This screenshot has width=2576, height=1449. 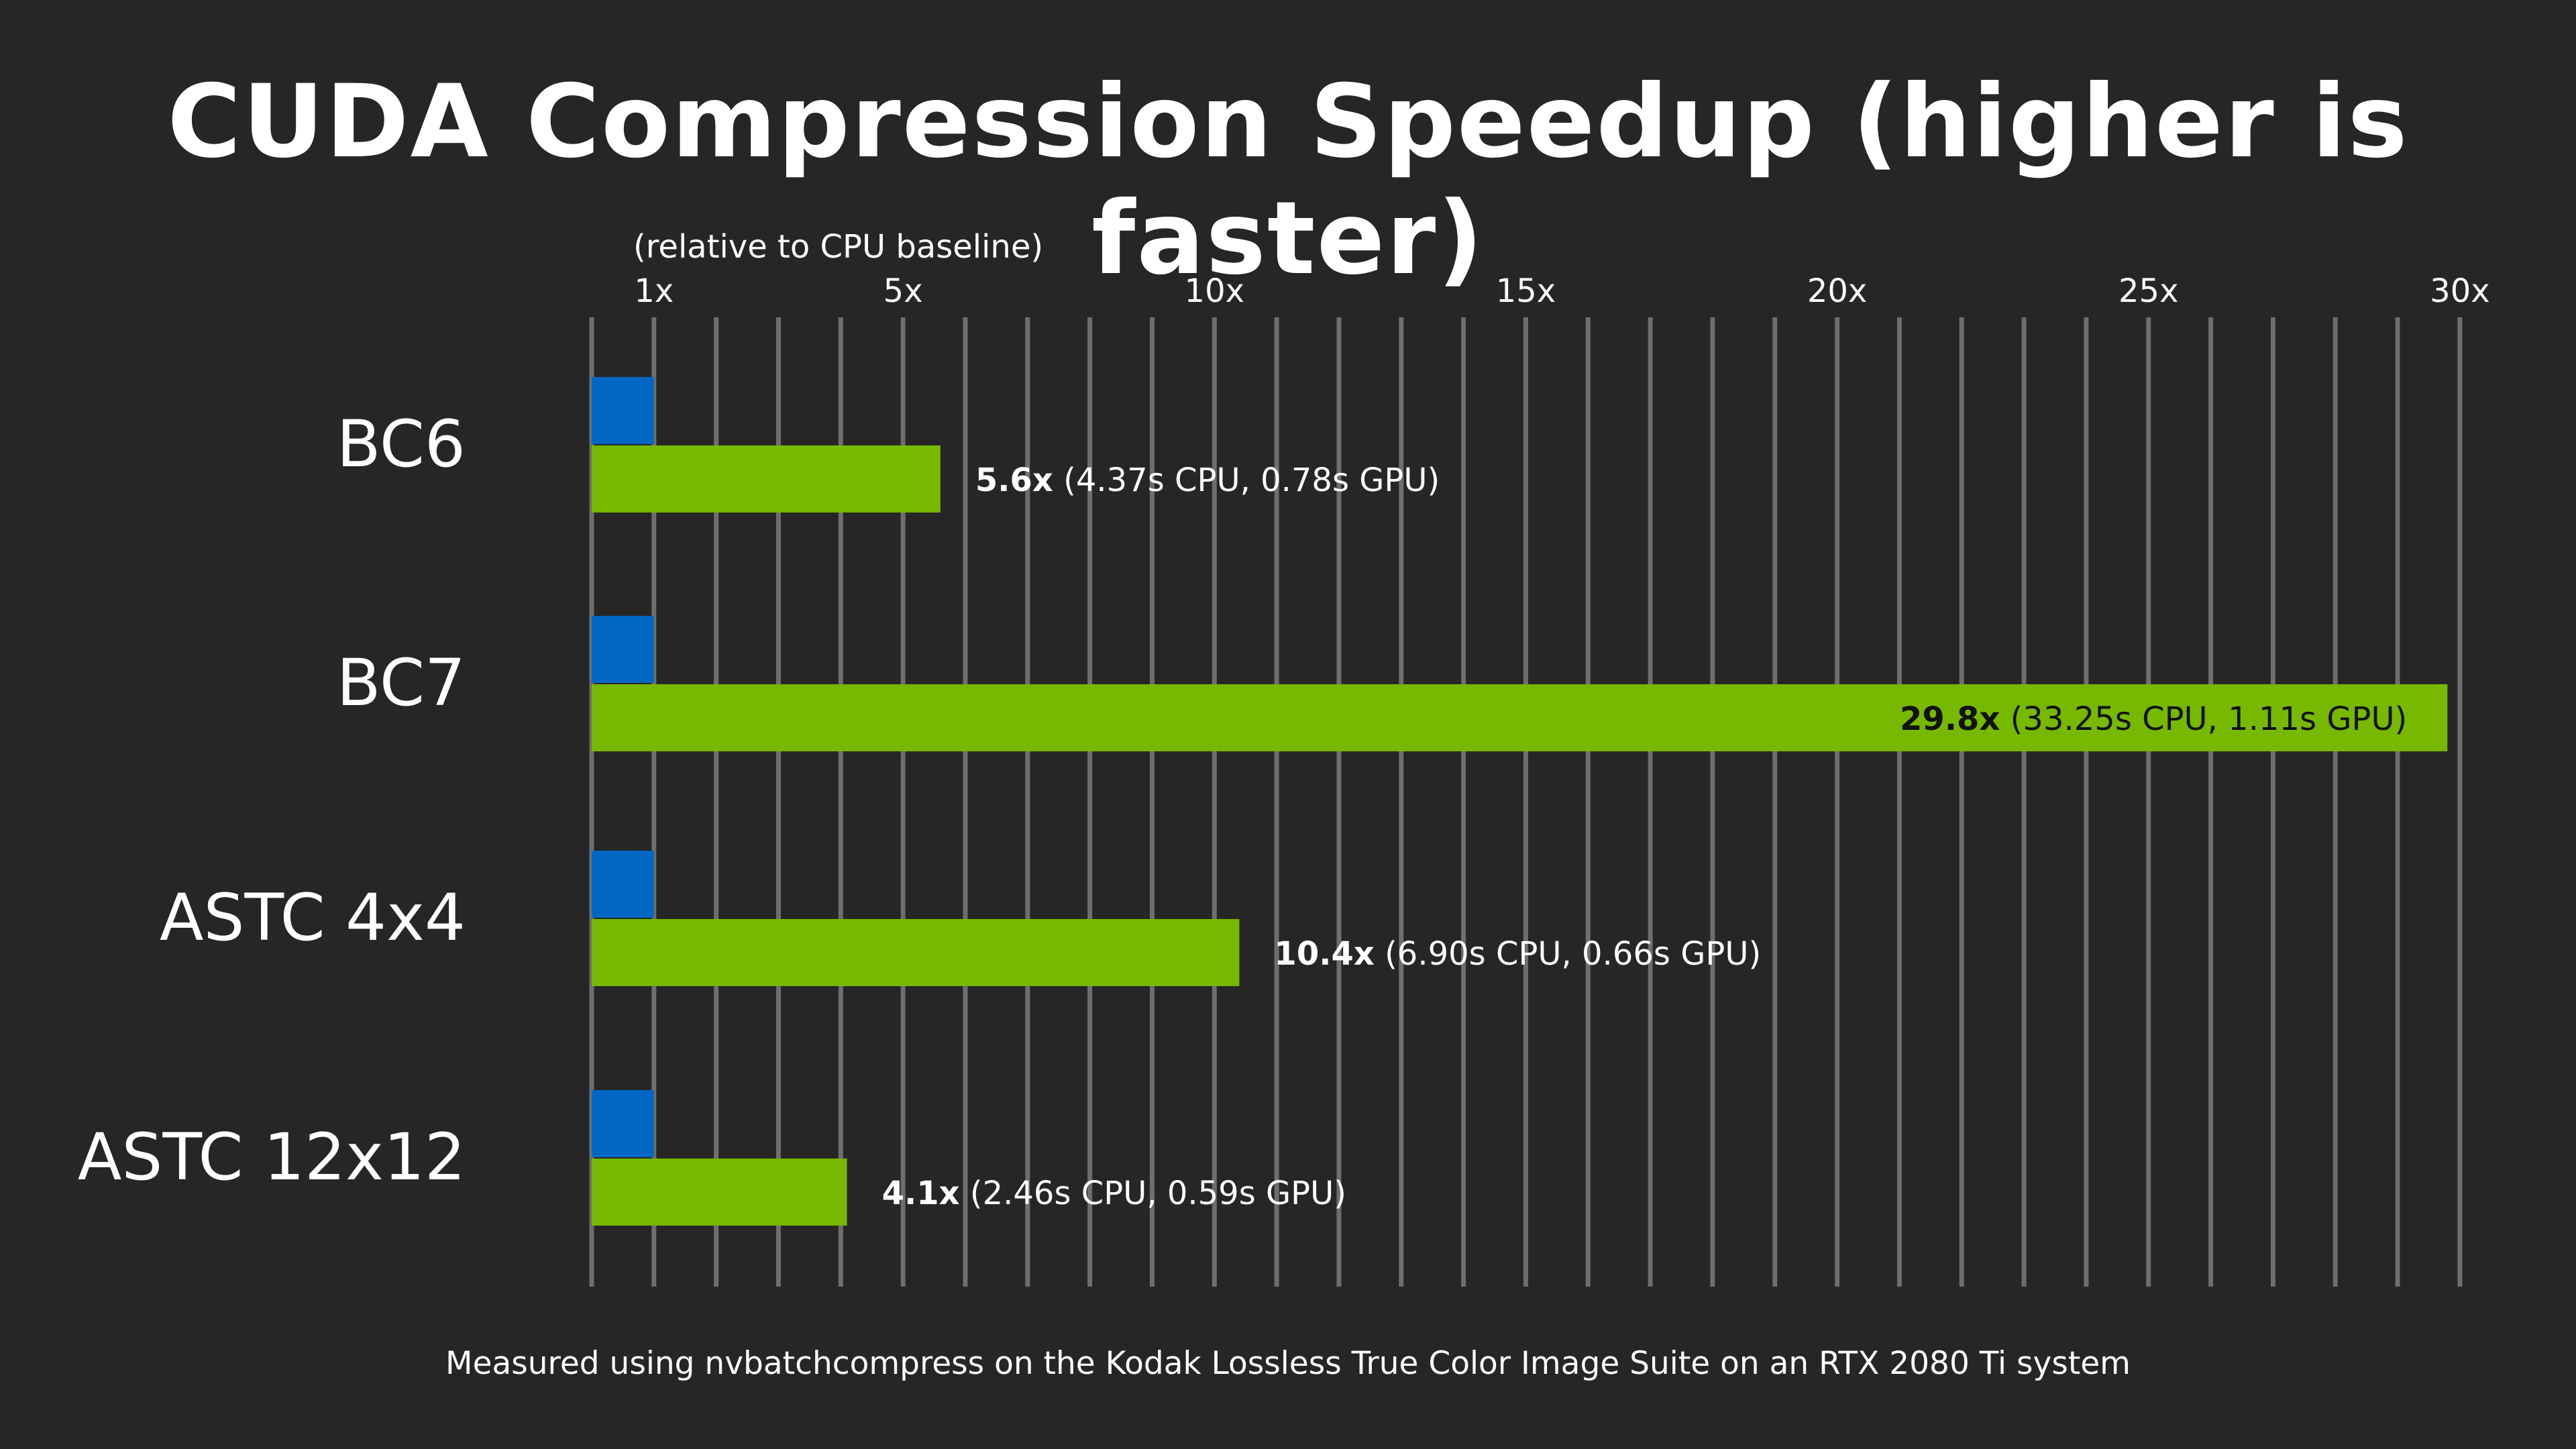 What do you see at coordinates (838, 247) in the screenshot?
I see `axis-caption: (relative to CPU baseline)` at bounding box center [838, 247].